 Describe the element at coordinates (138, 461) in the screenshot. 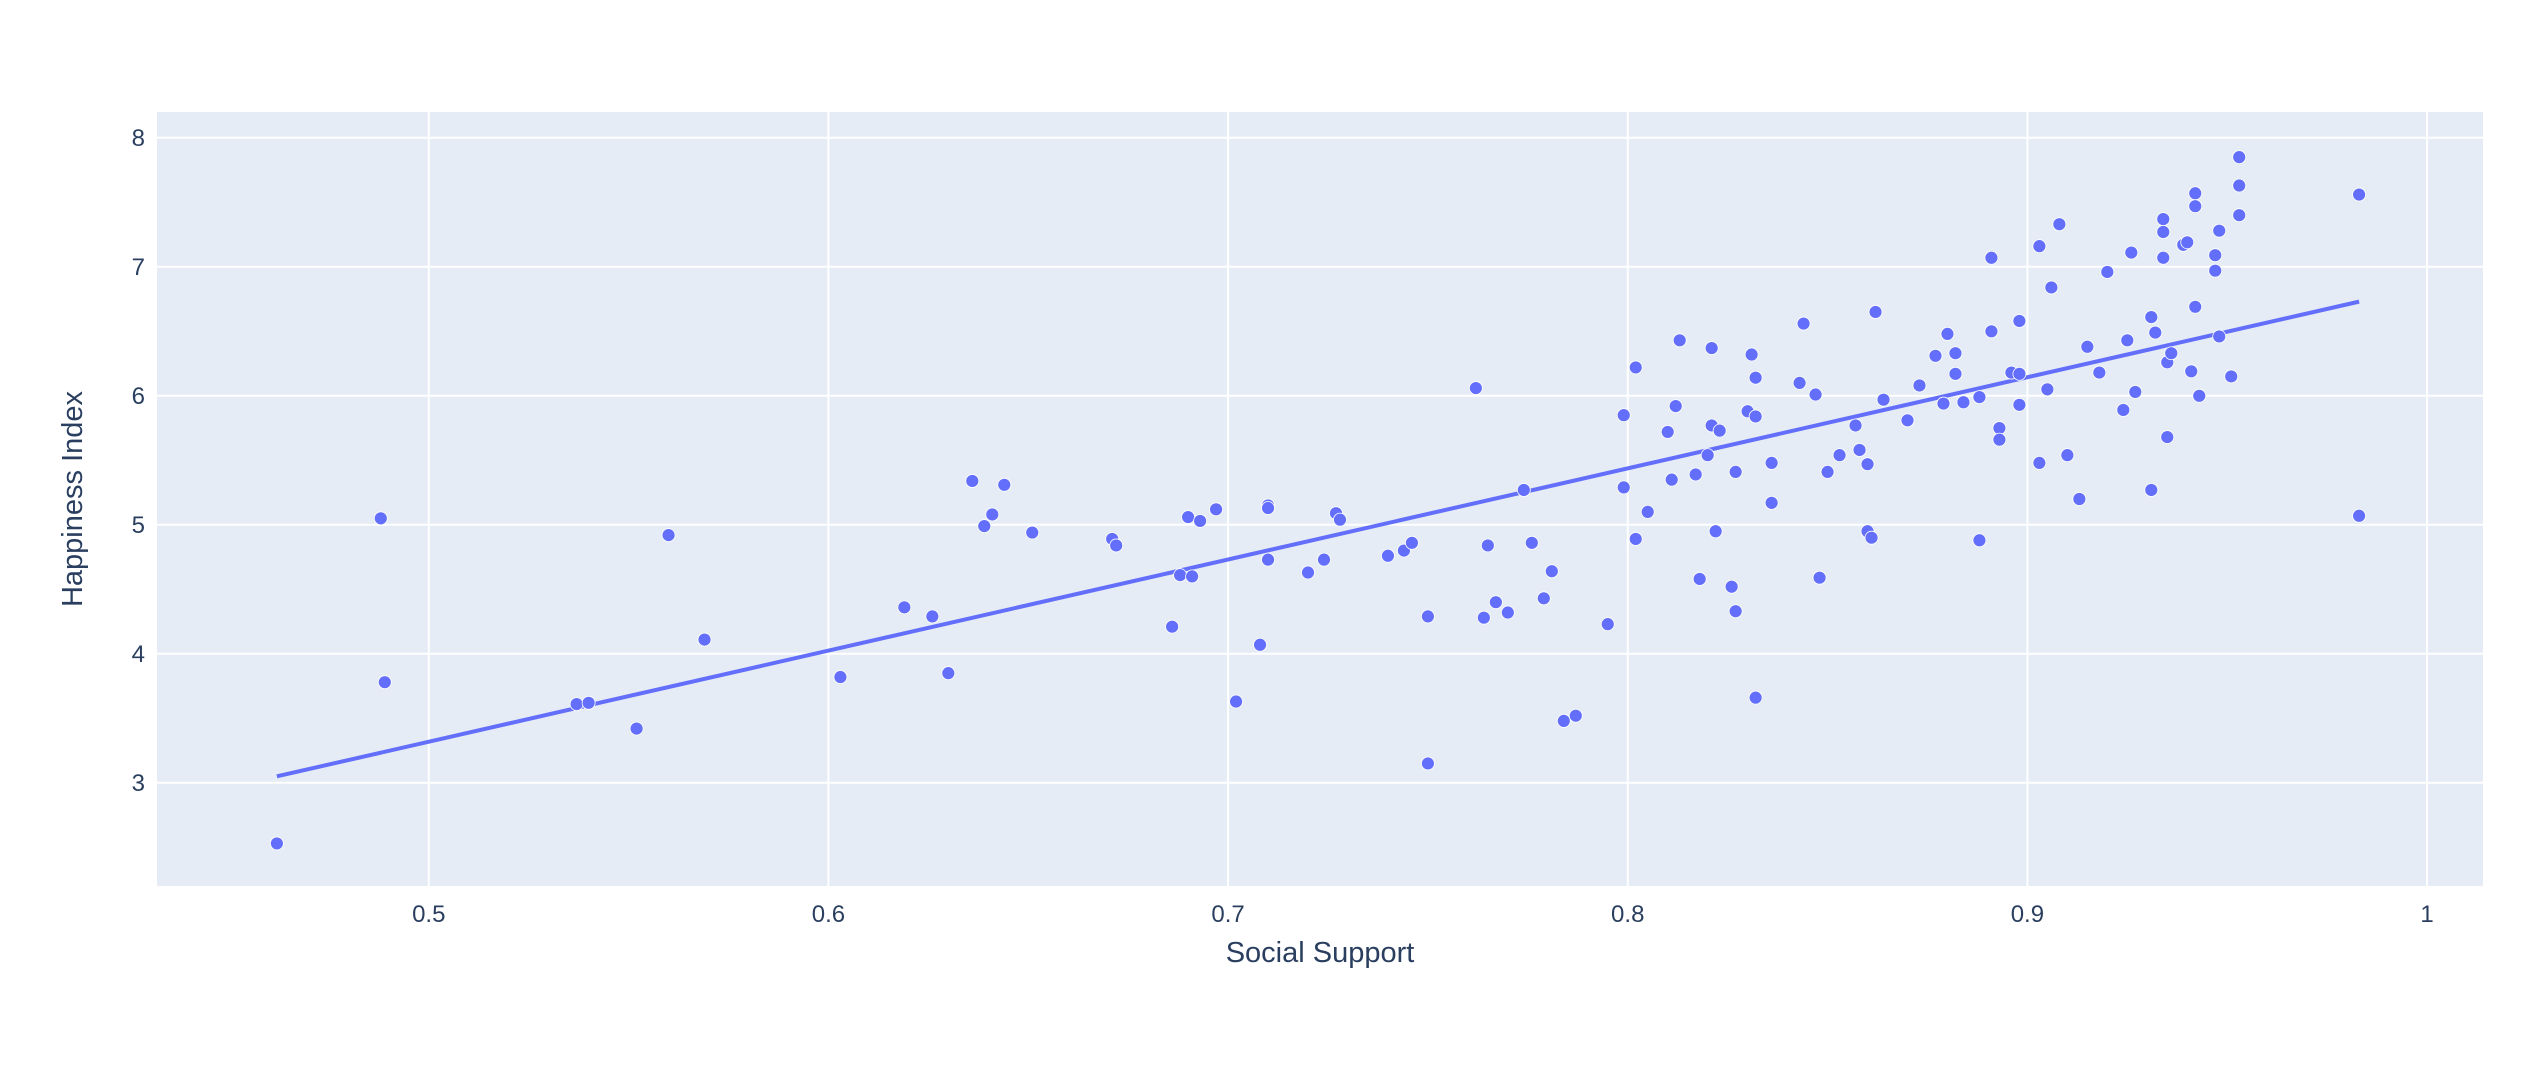

I see `y-axis-tick-labels: 3 4 5 6 7 8` at that location.